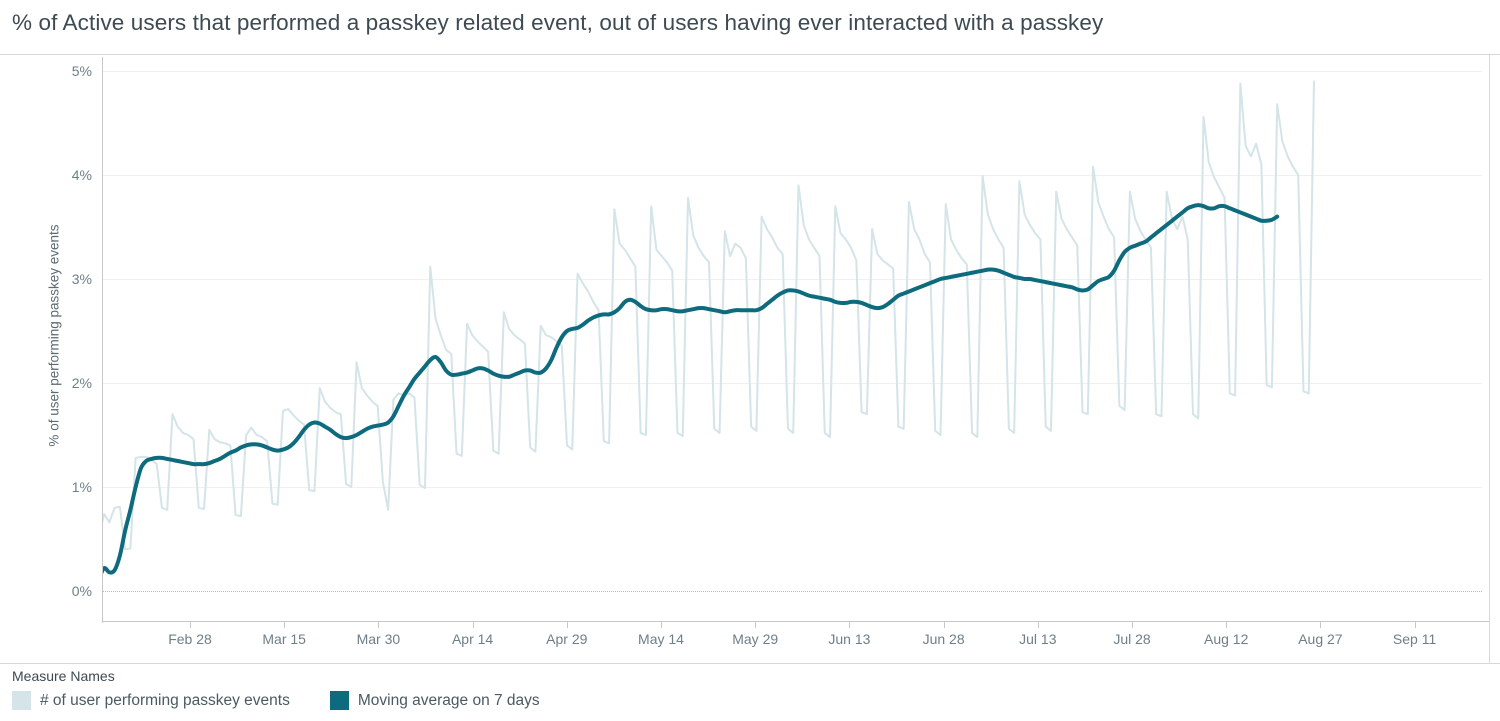  What do you see at coordinates (750, 54) in the screenshot?
I see `title-divider` at bounding box center [750, 54].